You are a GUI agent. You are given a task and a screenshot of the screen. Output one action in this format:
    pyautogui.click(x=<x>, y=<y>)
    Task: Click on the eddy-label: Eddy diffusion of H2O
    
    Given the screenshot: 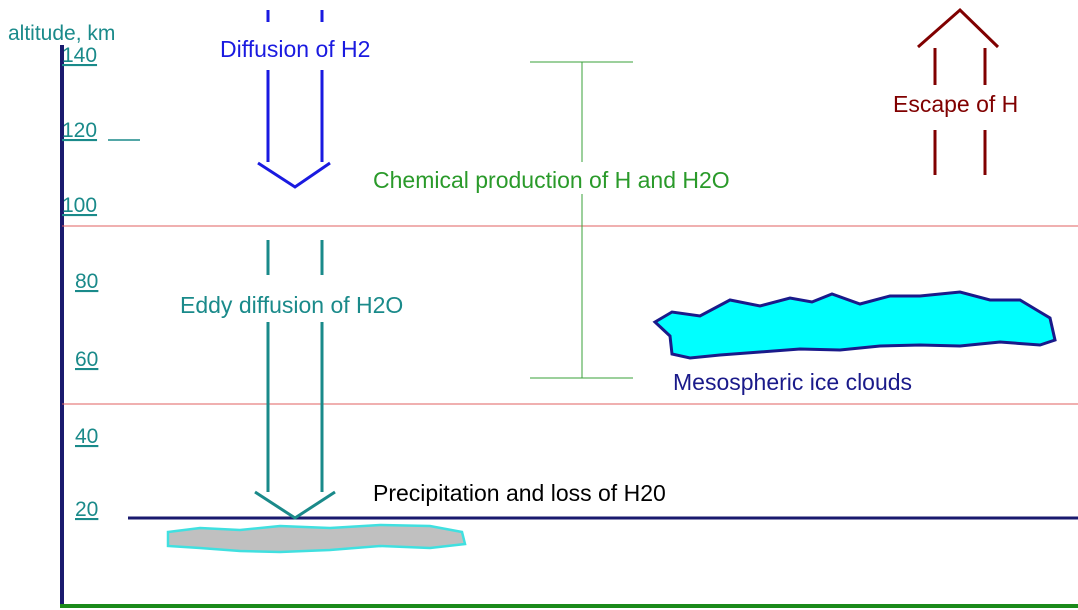 What is the action you would take?
    pyautogui.click(x=291, y=305)
    